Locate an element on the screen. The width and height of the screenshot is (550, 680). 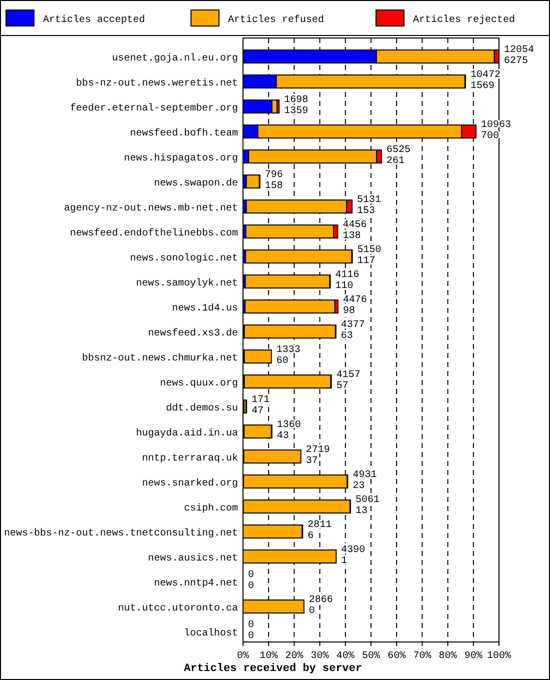
x-tick-label: 10% is located at coordinates (269, 656).